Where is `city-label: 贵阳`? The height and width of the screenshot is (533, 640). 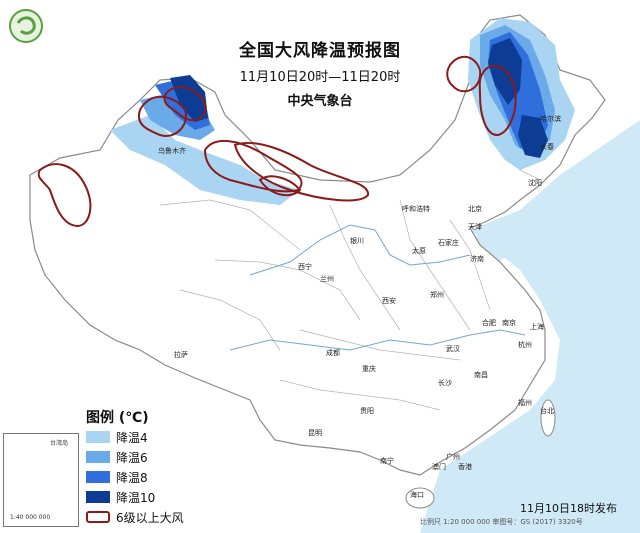 city-label: 贵阳 is located at coordinates (367, 411).